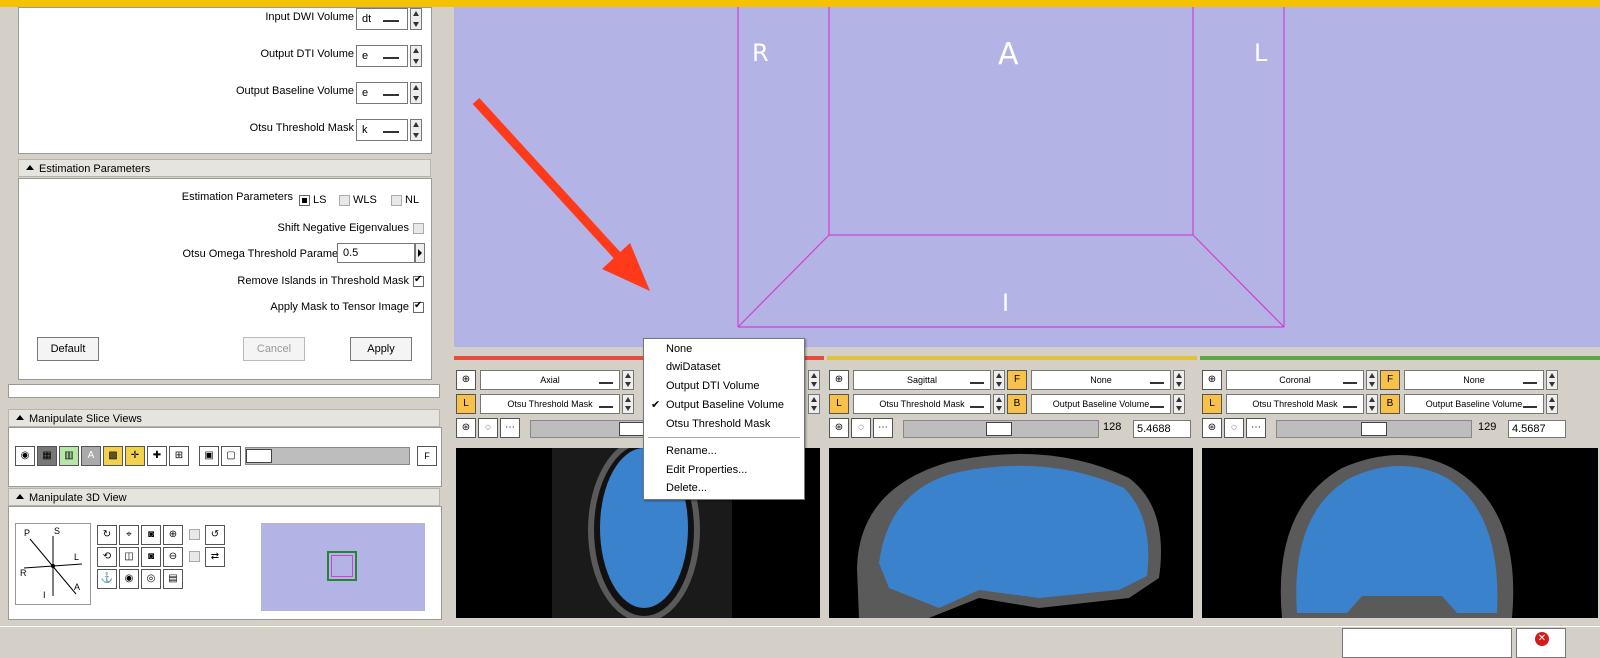 This screenshot has height=658, width=1600. What do you see at coordinates (1027, 351) in the screenshot?
I see `view-splitter` at bounding box center [1027, 351].